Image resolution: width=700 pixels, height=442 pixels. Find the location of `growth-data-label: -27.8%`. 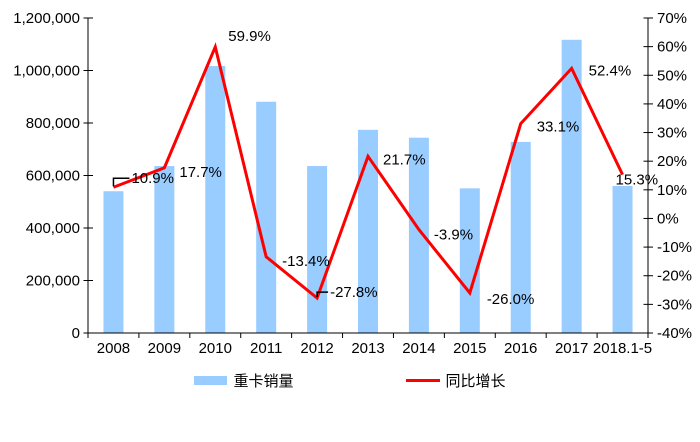

growth-data-label: -27.8% is located at coordinates (354, 292).